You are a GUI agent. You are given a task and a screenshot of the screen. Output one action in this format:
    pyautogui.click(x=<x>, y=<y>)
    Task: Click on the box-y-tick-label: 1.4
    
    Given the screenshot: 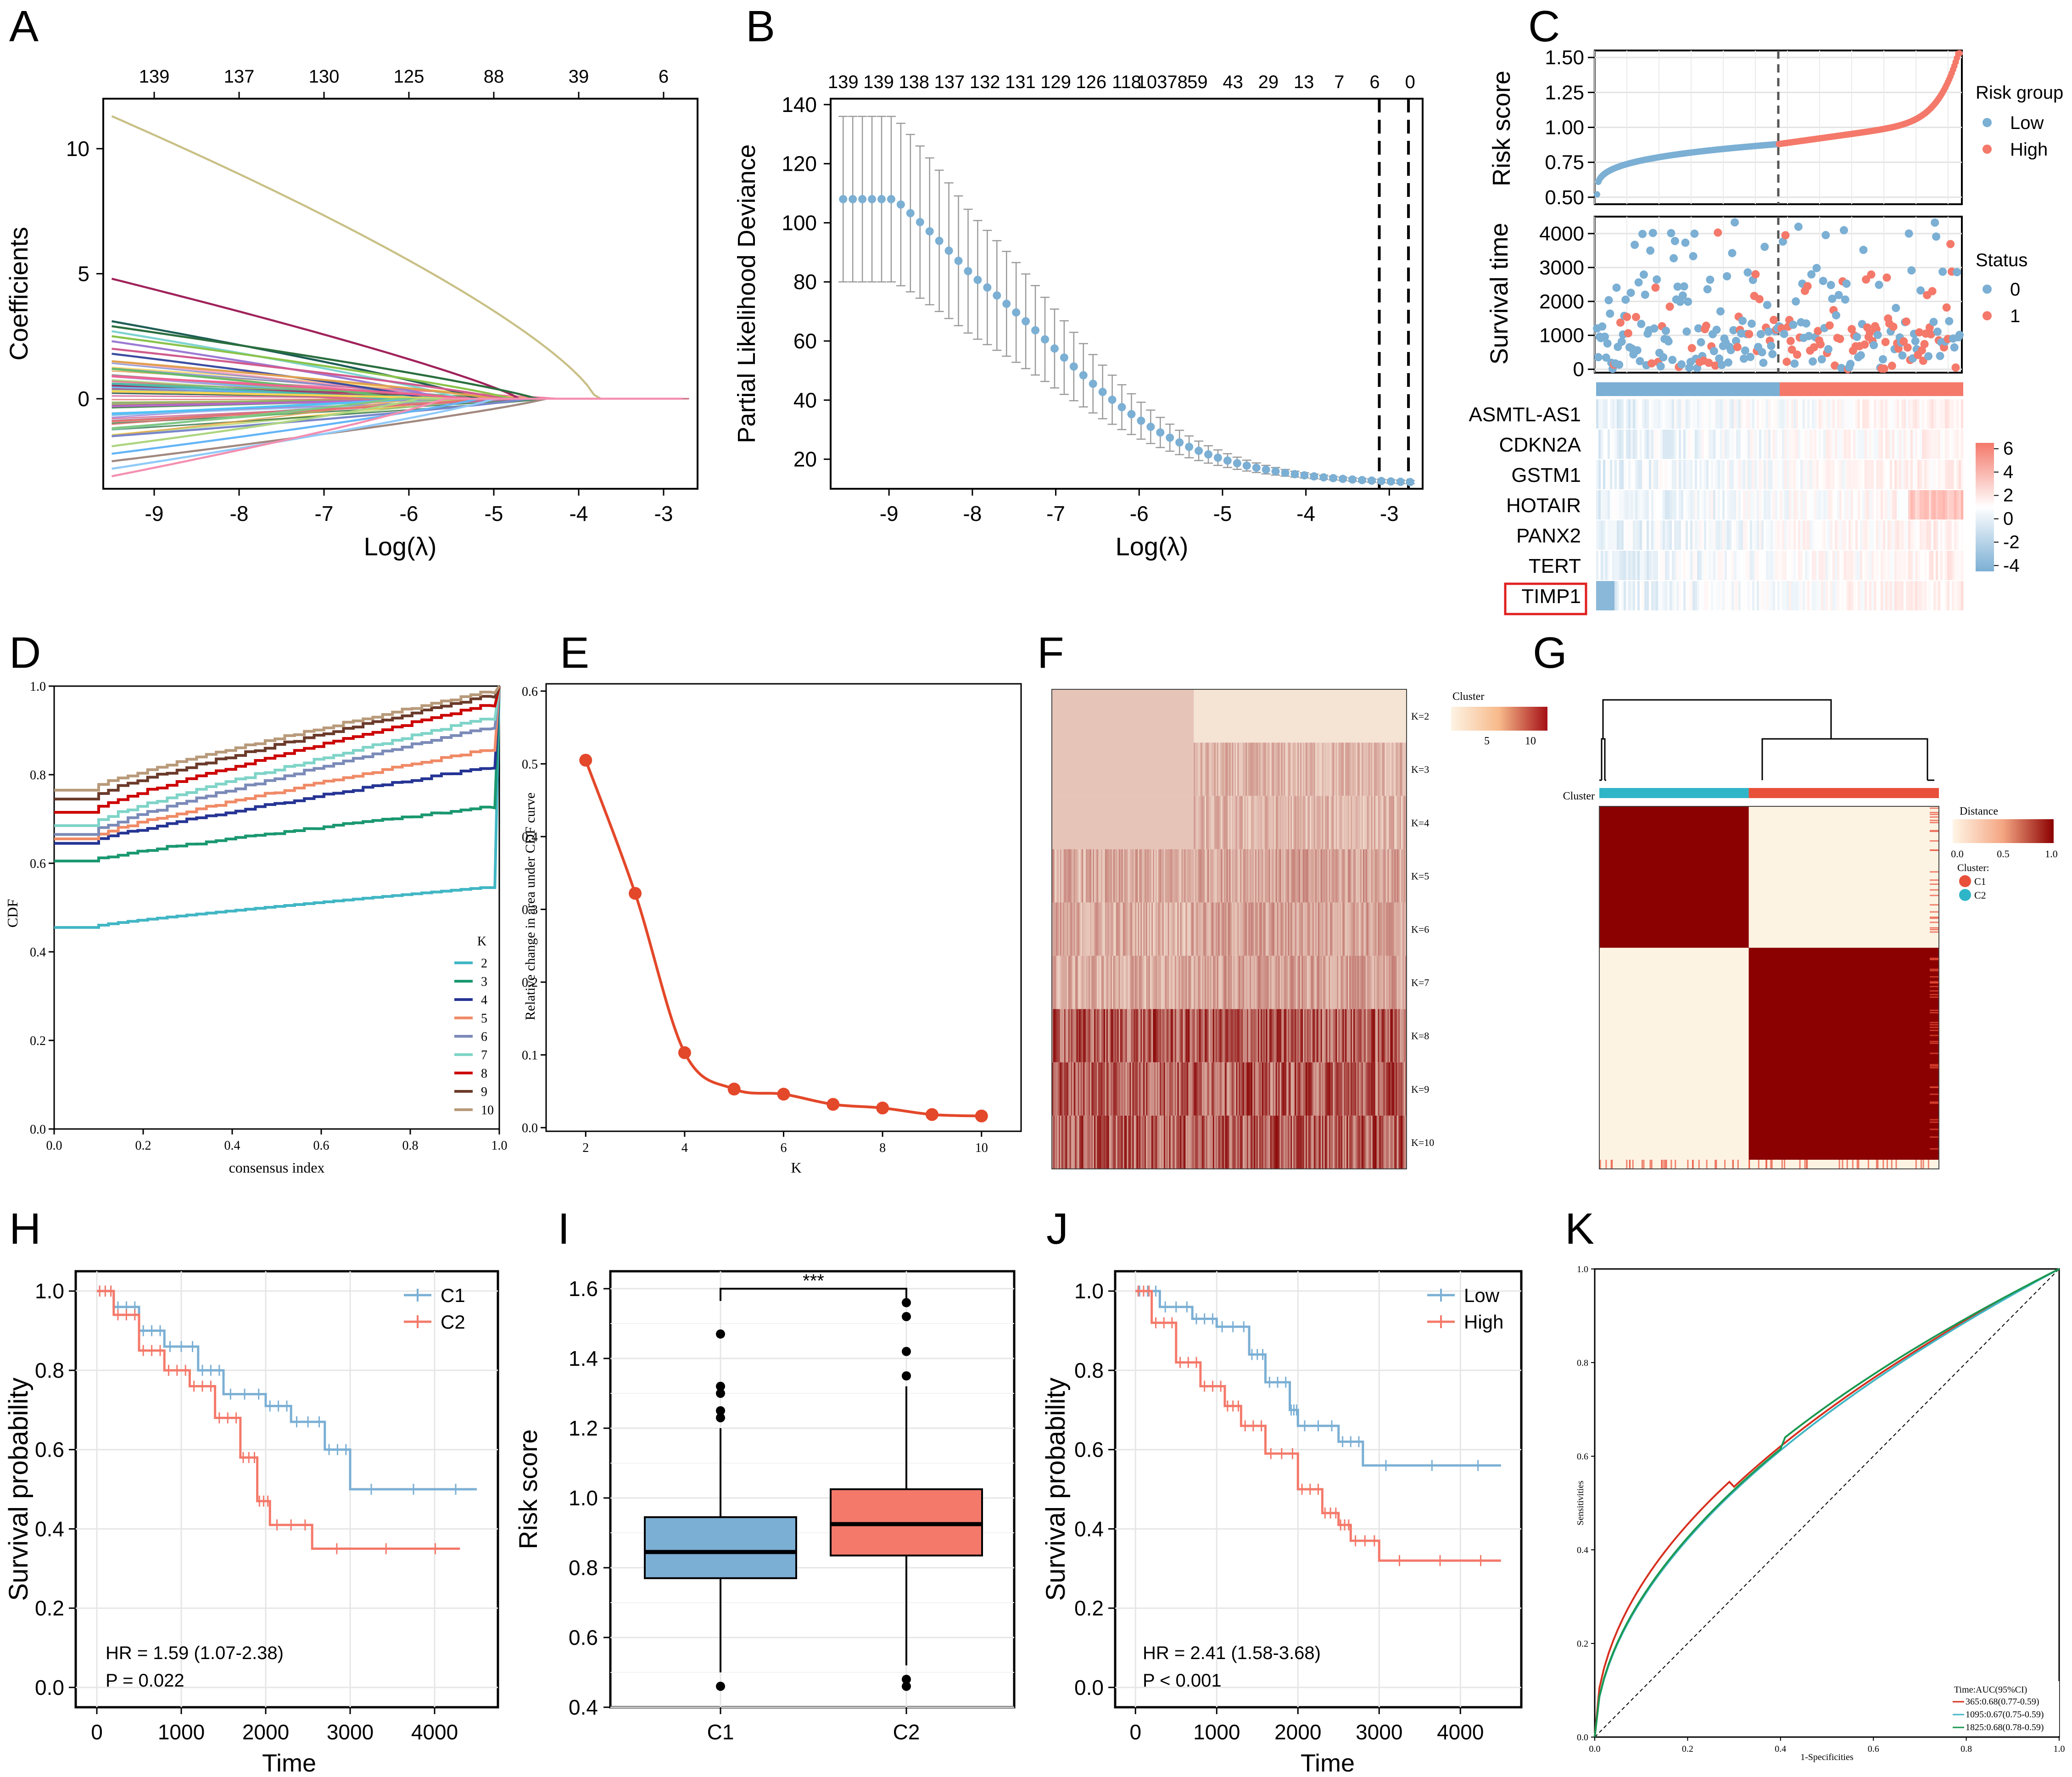 What is the action you would take?
    pyautogui.click(x=583, y=1358)
    